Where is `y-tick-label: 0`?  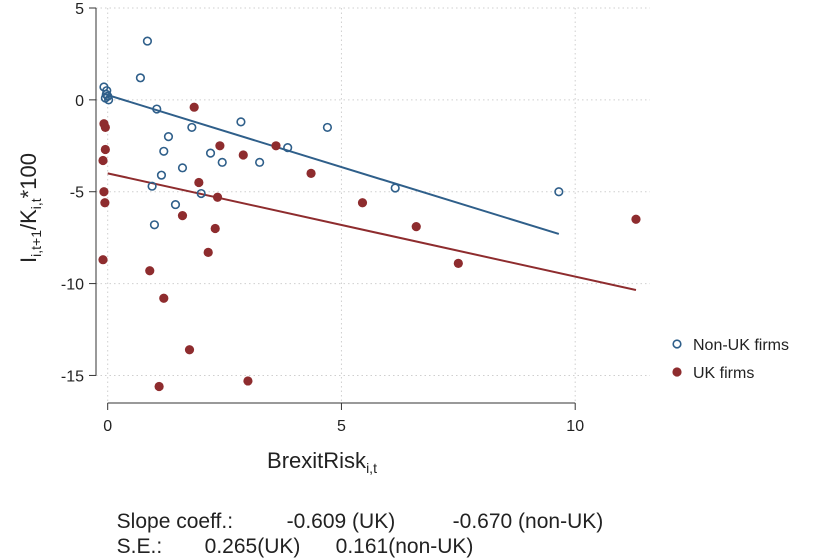 y-tick-label: 0 is located at coordinates (79, 101).